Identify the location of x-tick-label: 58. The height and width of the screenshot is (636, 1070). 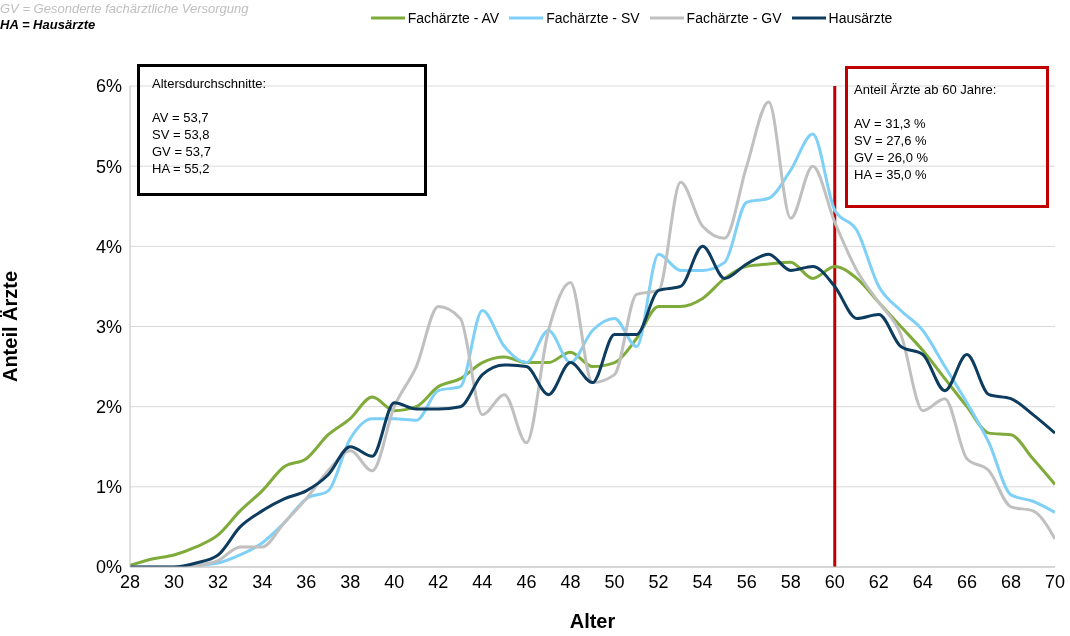
(790, 581).